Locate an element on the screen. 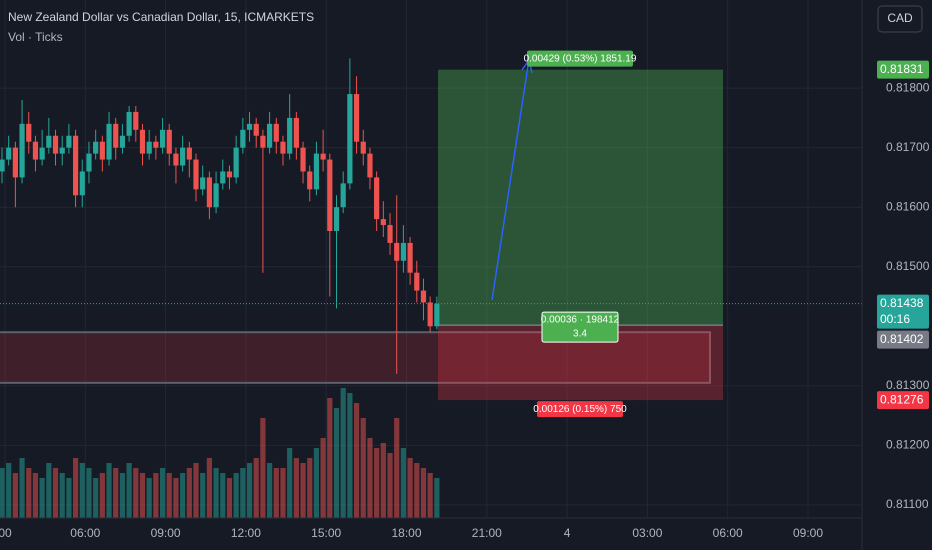 This screenshot has height=550, width=932. target-label: 0.00429 (0.53%) 1851.19 is located at coordinates (580, 58).